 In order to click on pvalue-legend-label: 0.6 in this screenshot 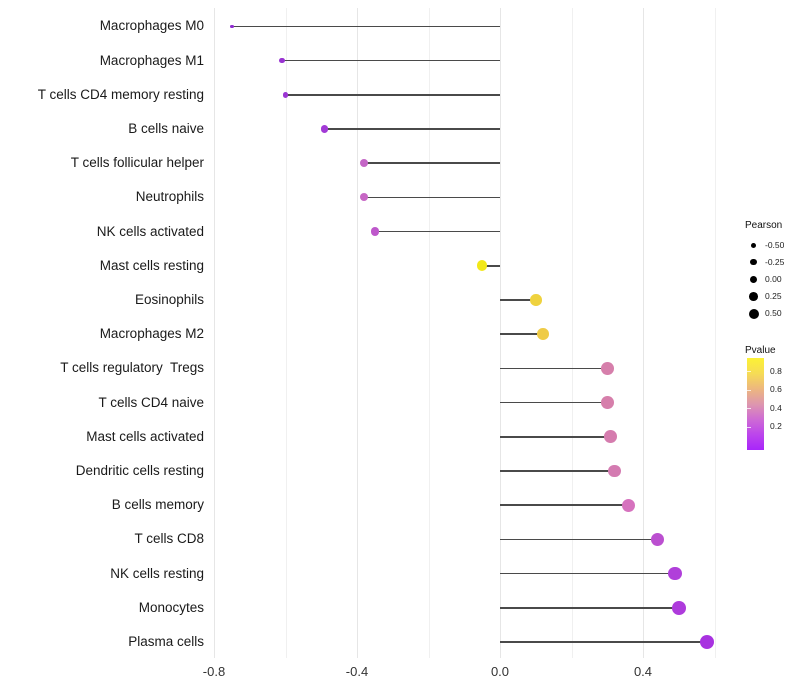, I will do `click(776, 389)`.